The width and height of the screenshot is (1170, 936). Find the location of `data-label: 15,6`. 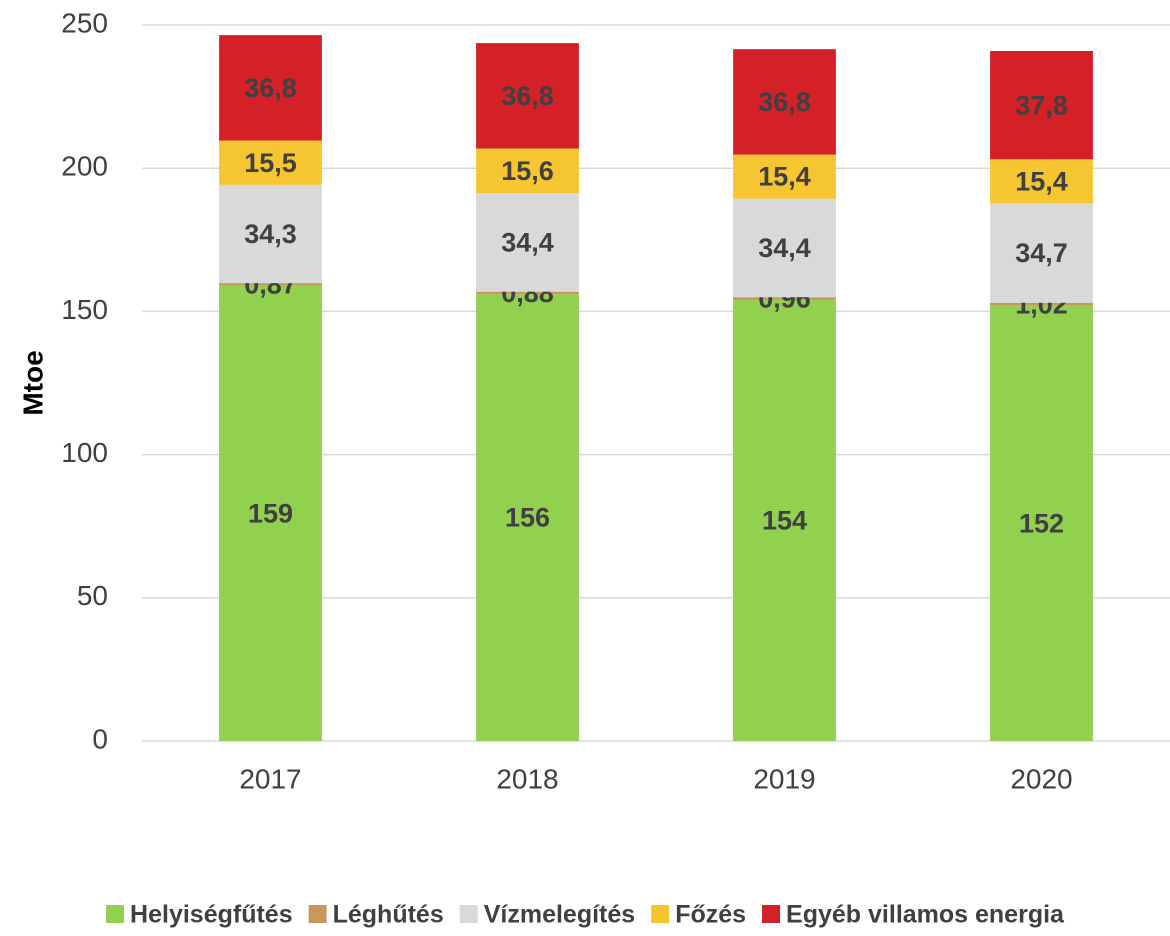

data-label: 15,6 is located at coordinates (527, 171).